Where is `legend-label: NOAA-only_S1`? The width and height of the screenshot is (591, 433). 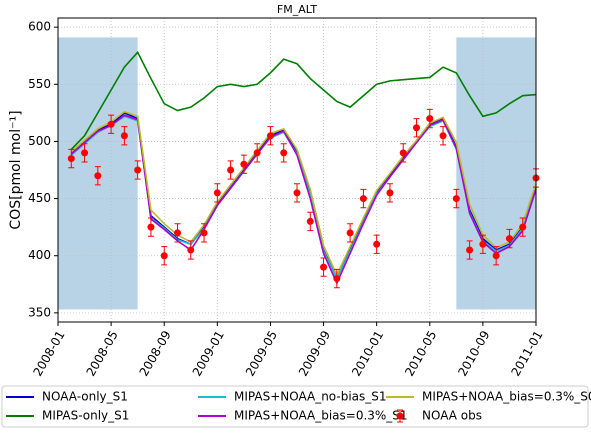 legend-label: NOAA-only_S1 is located at coordinates (85, 397).